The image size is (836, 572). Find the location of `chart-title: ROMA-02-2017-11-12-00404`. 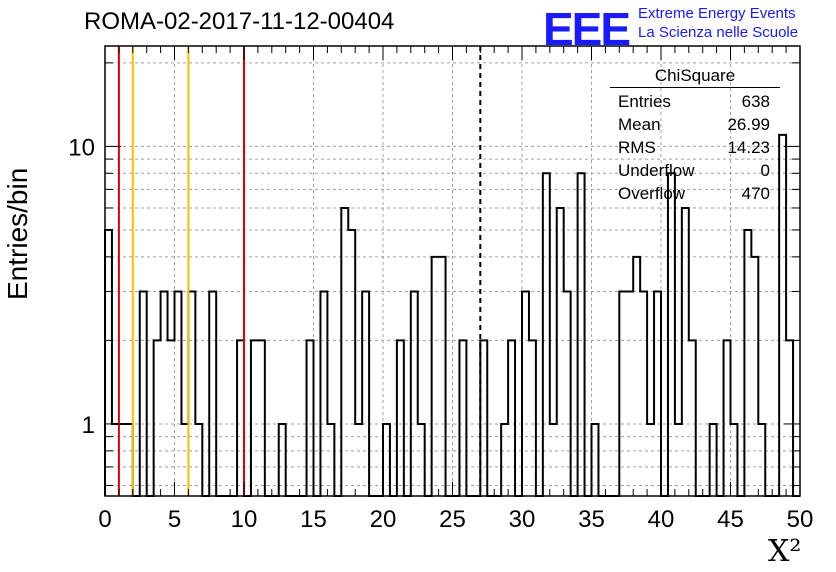

chart-title: ROMA-02-2017-11-12-00404 is located at coordinates (239, 21).